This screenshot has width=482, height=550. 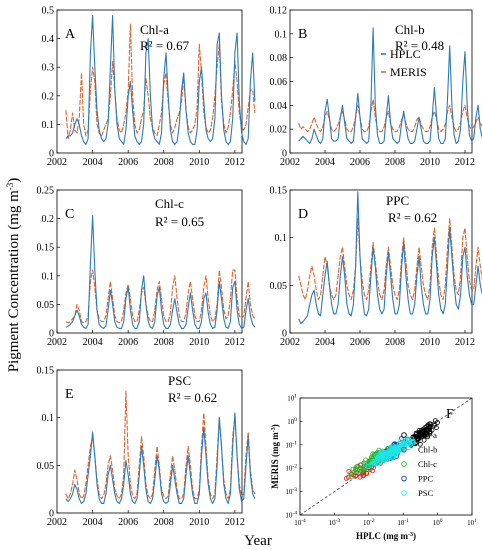 I want to click on x-axis-label-close: ), so click(x=414, y=536).